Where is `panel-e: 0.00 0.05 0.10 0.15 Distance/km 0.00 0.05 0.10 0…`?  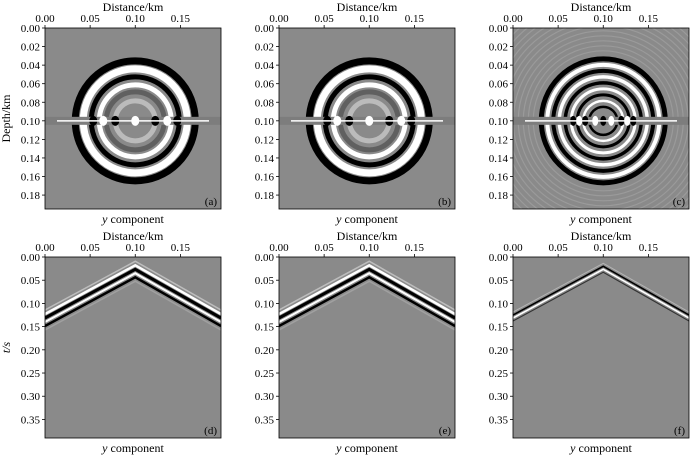
panel-e: 0.00 0.05 0.10 0.15 Distance/km 0.00 0.05 0.10 0… is located at coordinates (355, 342).